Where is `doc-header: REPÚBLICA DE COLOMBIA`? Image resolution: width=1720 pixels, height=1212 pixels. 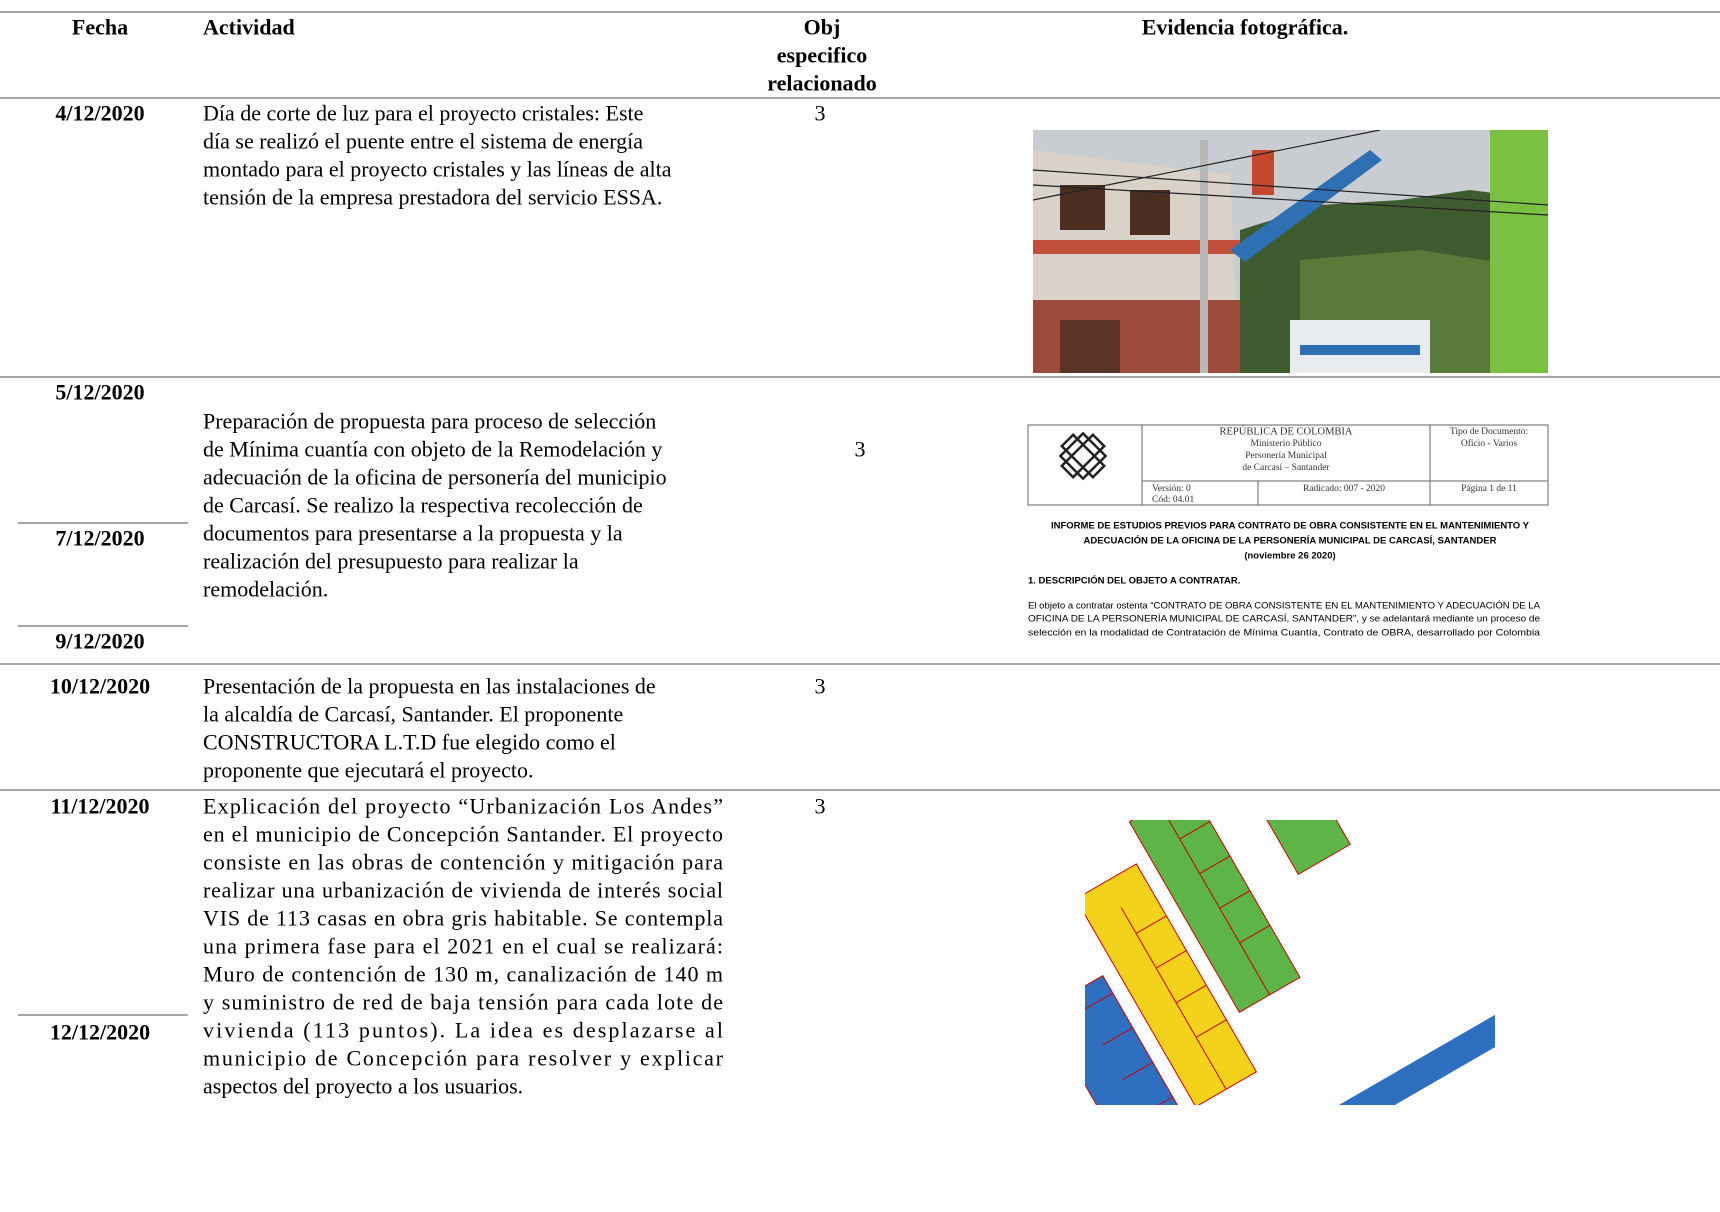 doc-header: REPÚBLICA DE COLOMBIA is located at coordinates (1285, 432).